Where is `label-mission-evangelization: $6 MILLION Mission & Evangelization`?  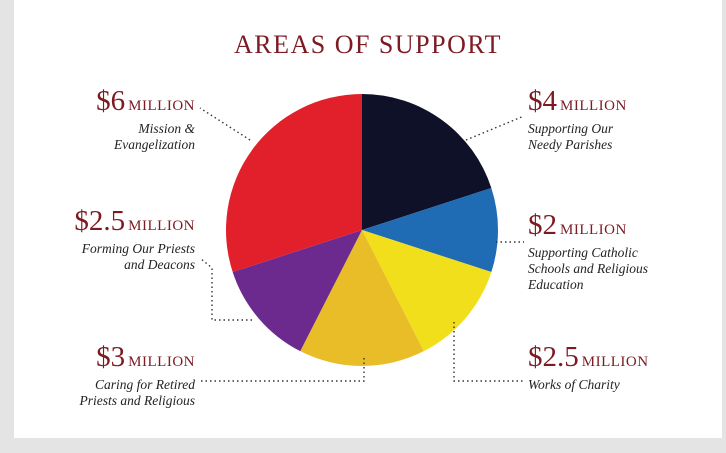
label-mission-evangelization: $6 MILLION Mission & Evangelization is located at coordinates (145, 119).